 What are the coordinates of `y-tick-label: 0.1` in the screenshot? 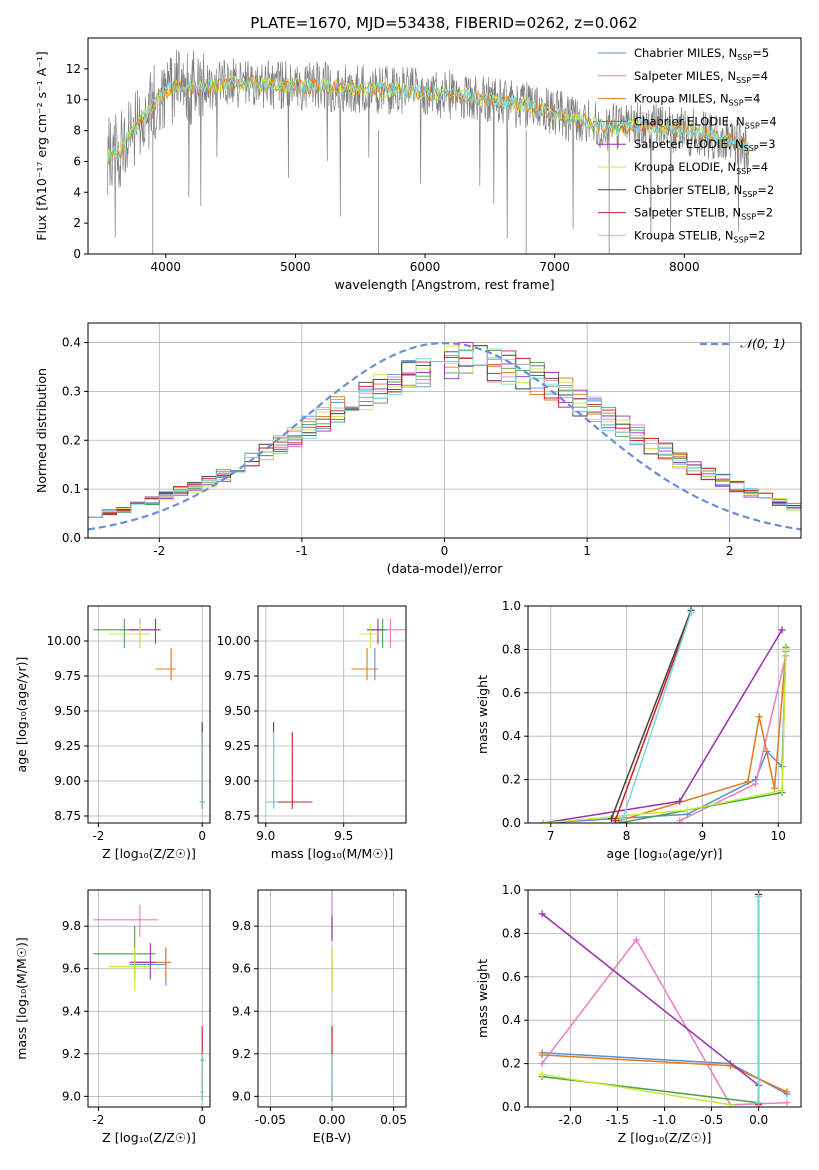 It's located at (71, 489).